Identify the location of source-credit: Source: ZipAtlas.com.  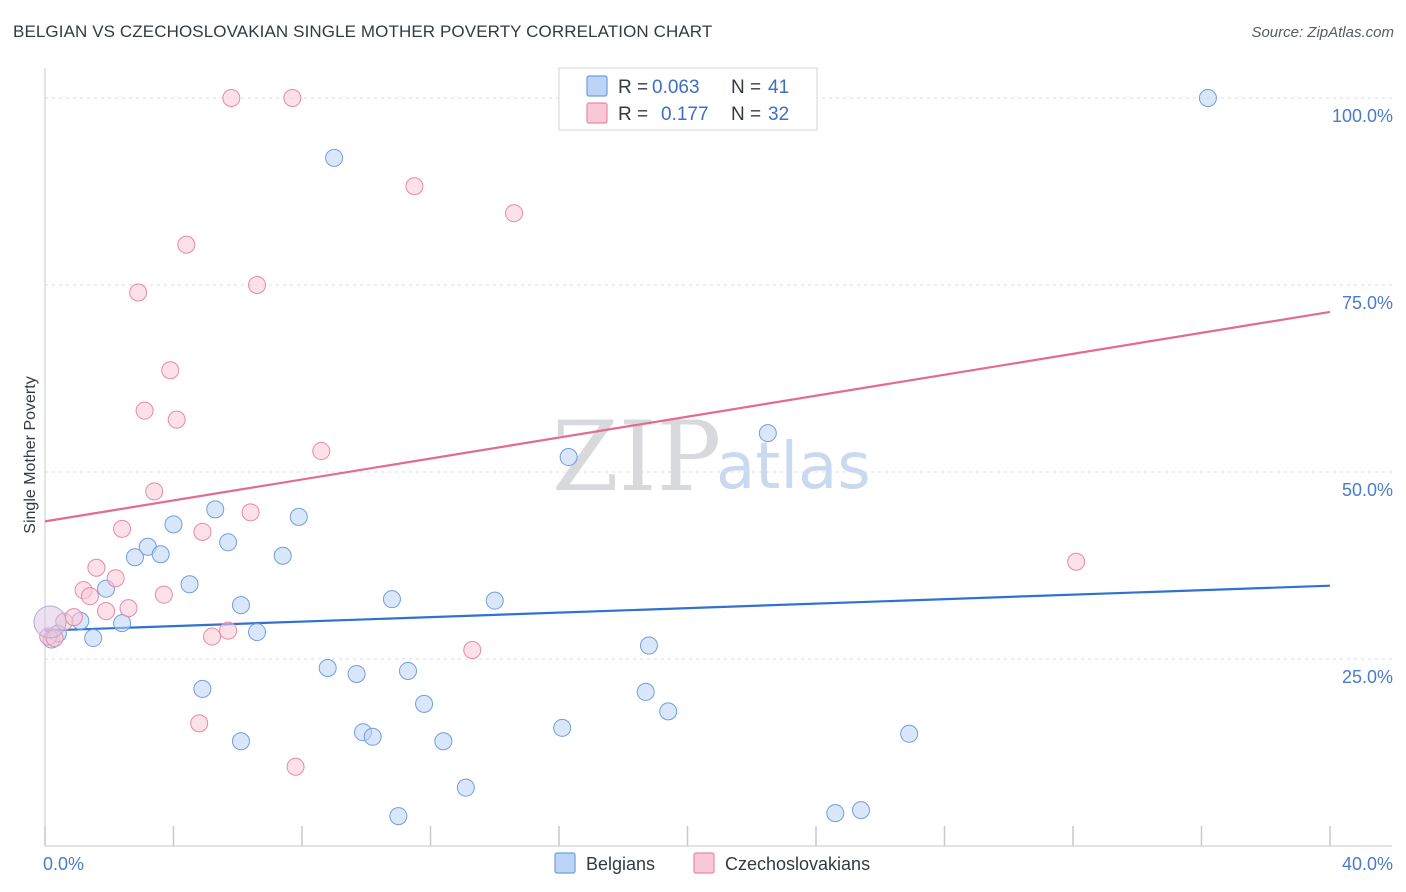
(1322, 32).